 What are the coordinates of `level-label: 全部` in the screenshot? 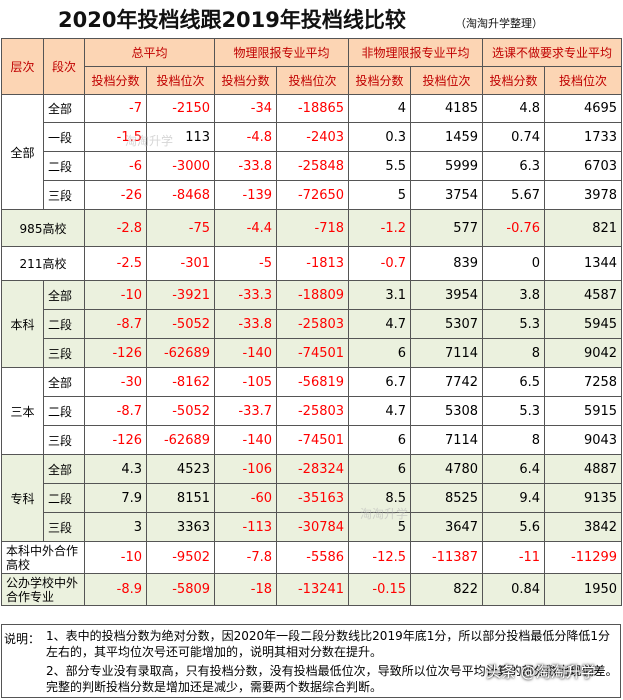 It's located at (22, 152).